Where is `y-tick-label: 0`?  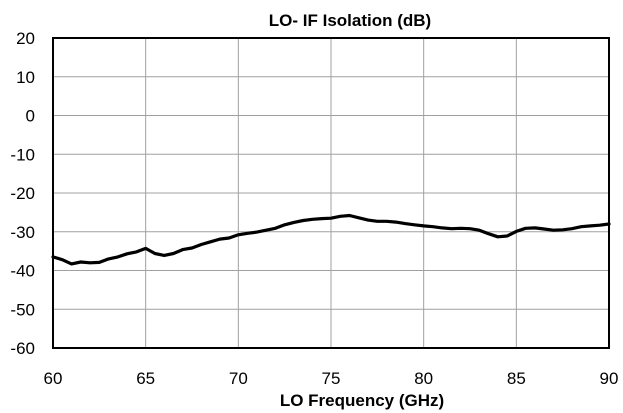 y-tick-label: 0 is located at coordinates (30, 116).